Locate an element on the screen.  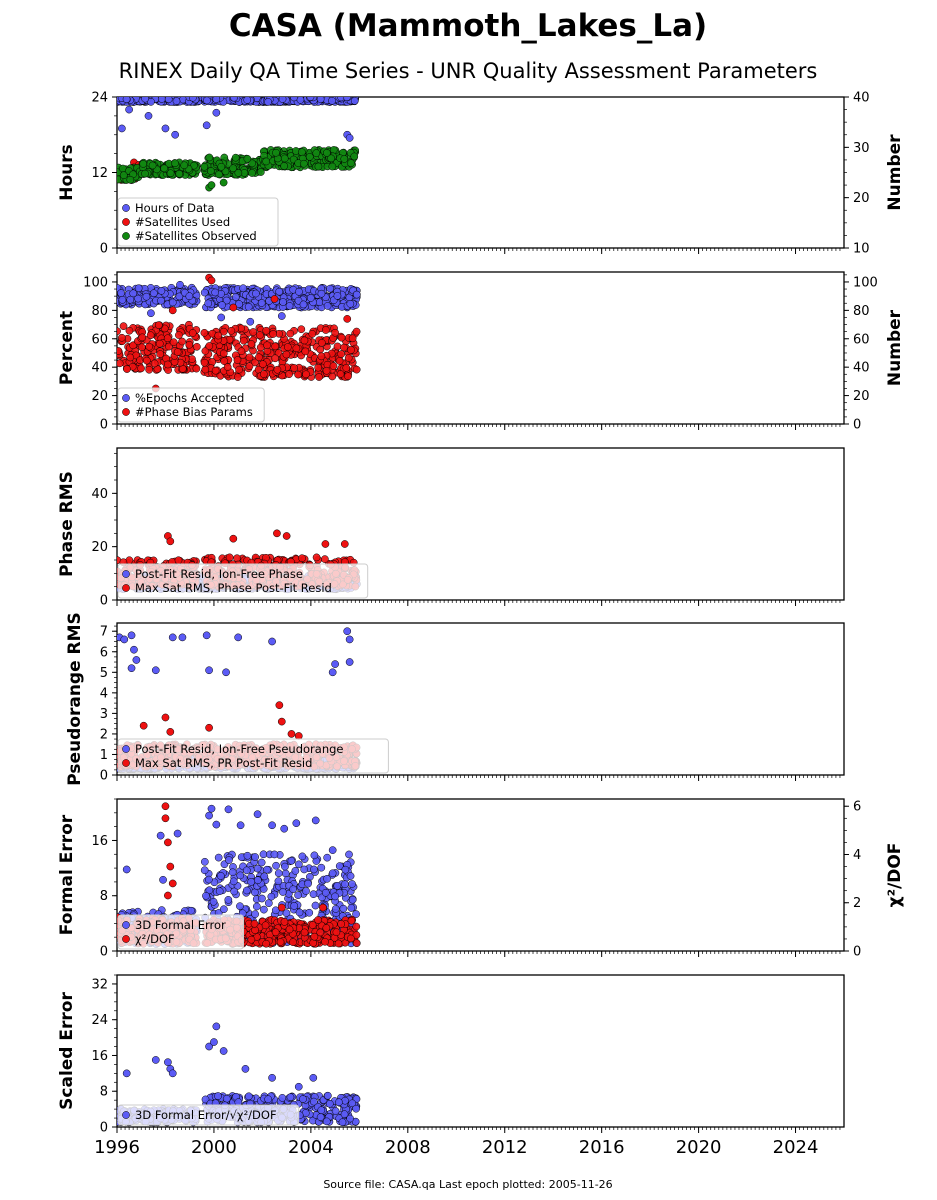
y-tick-label: 100 is located at coordinates (95, 282).